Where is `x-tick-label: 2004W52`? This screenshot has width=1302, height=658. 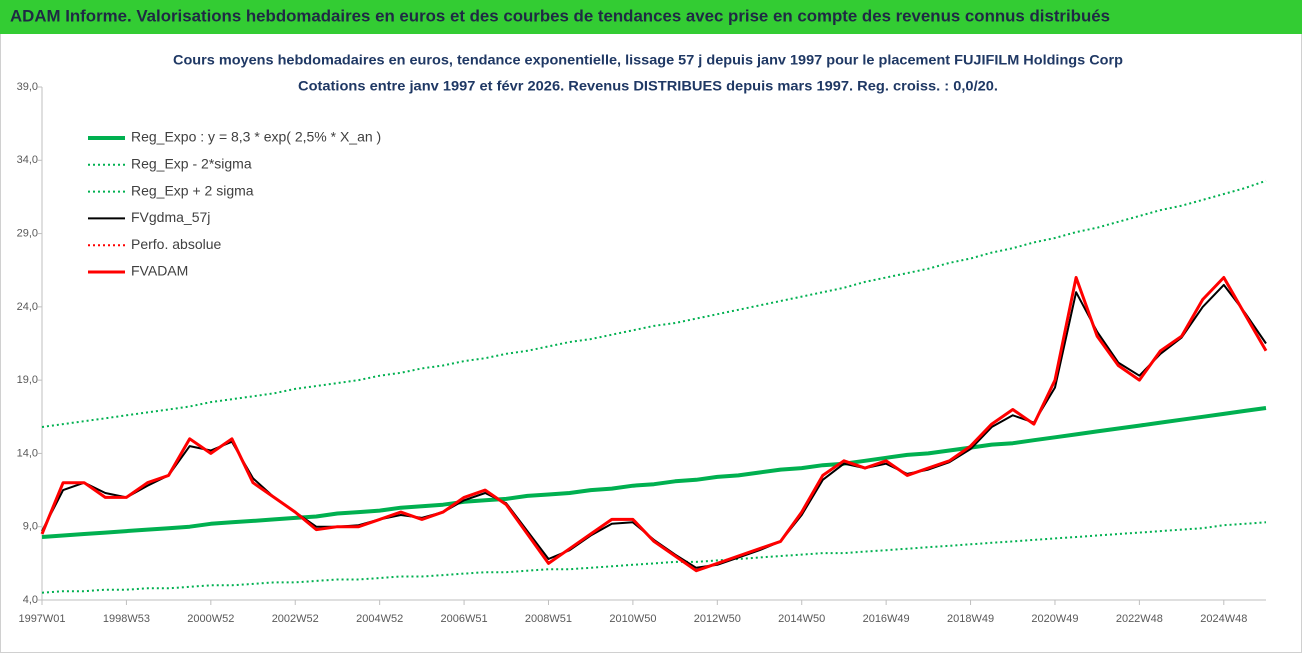 x-tick-label: 2004W52 is located at coordinates (379, 619).